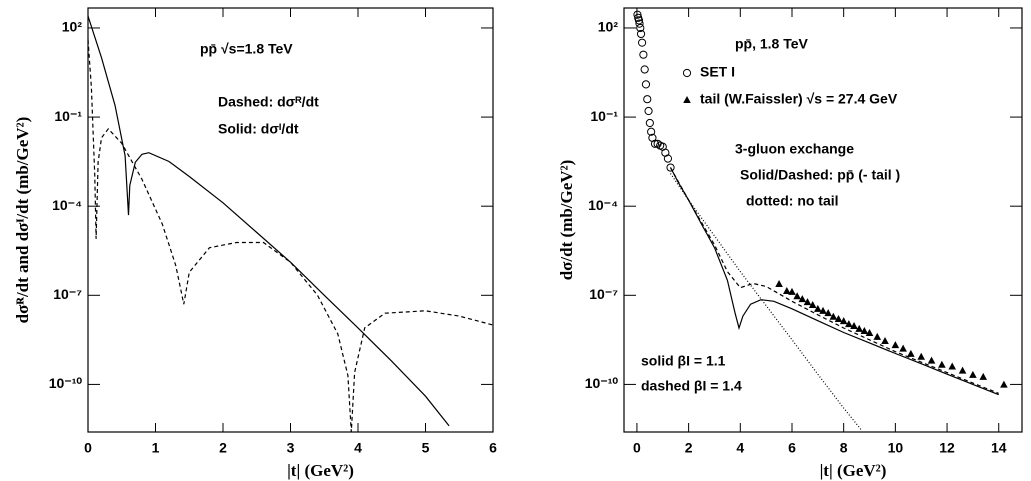 This screenshot has height=481, width=1031. I want to click on x-tick-label: 1, so click(156, 448).